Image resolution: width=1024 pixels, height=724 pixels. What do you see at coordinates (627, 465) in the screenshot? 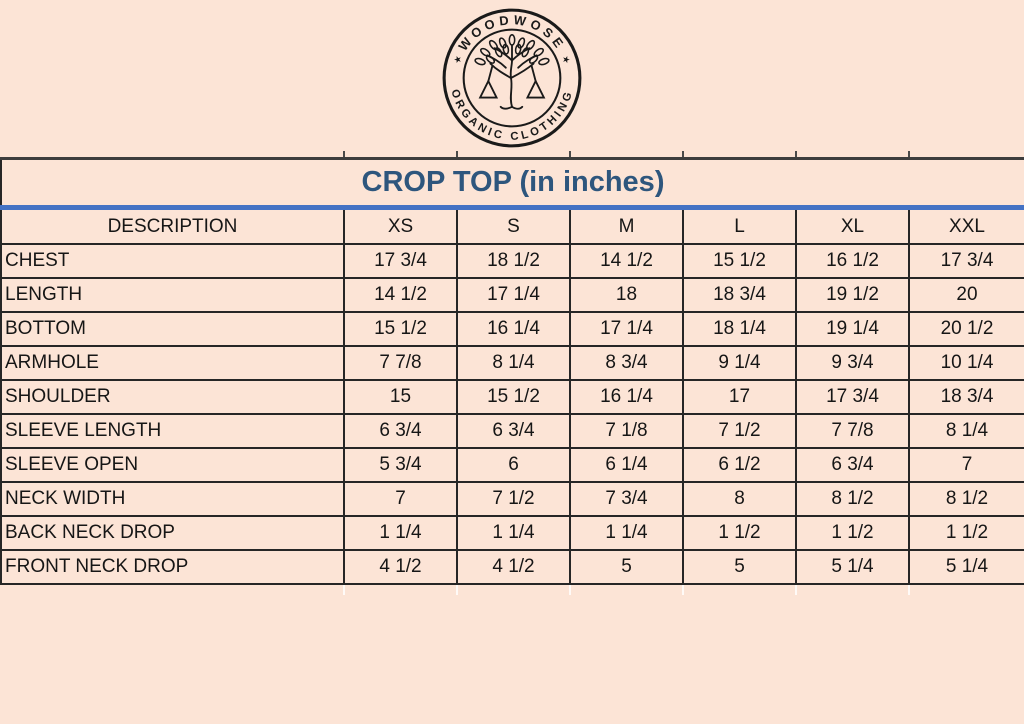
I see `size-value: 6 1/4` at bounding box center [627, 465].